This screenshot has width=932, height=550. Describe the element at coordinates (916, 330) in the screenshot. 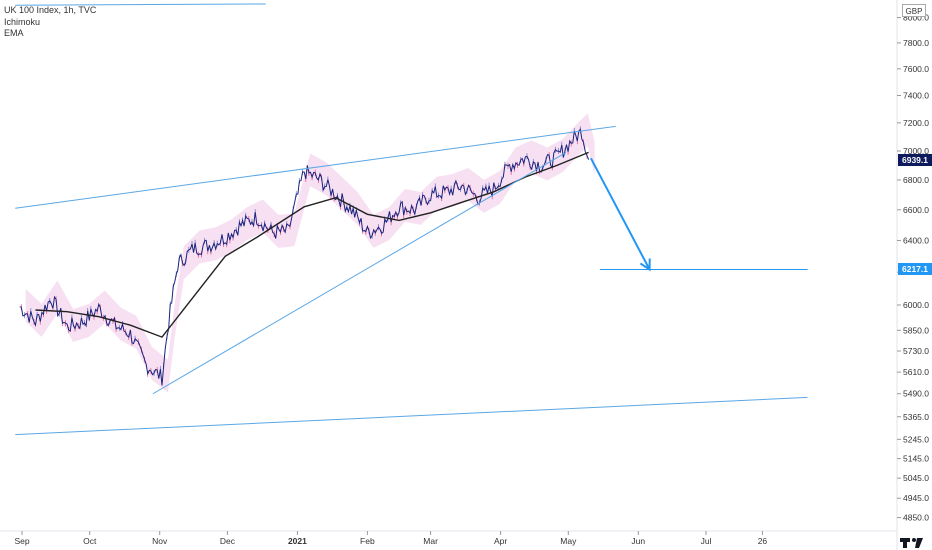

I see `y-tick-label-11: 5850.0` at that location.